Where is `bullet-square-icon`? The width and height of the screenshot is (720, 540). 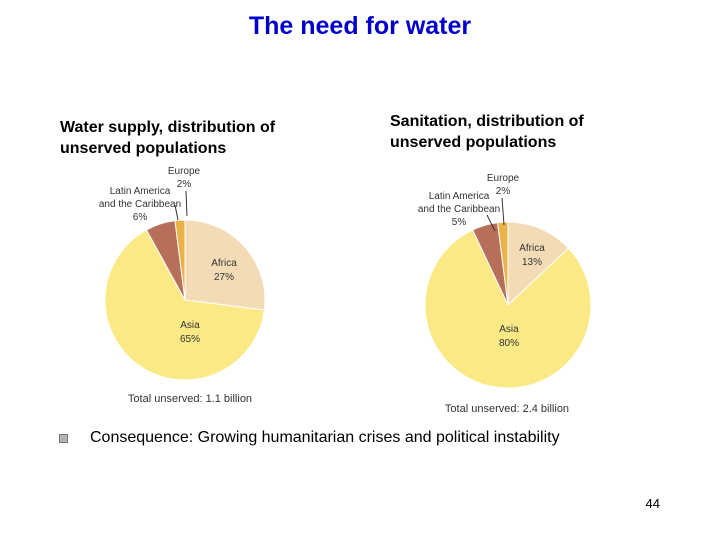 bullet-square-icon is located at coordinates (63, 438).